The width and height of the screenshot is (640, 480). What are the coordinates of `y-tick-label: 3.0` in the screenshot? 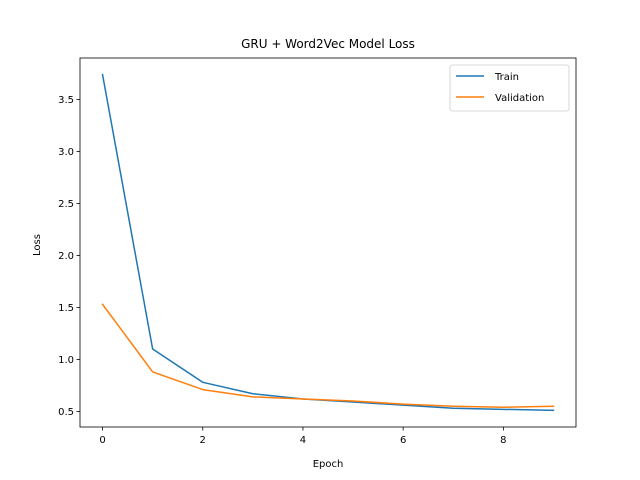 It's located at (66, 152).